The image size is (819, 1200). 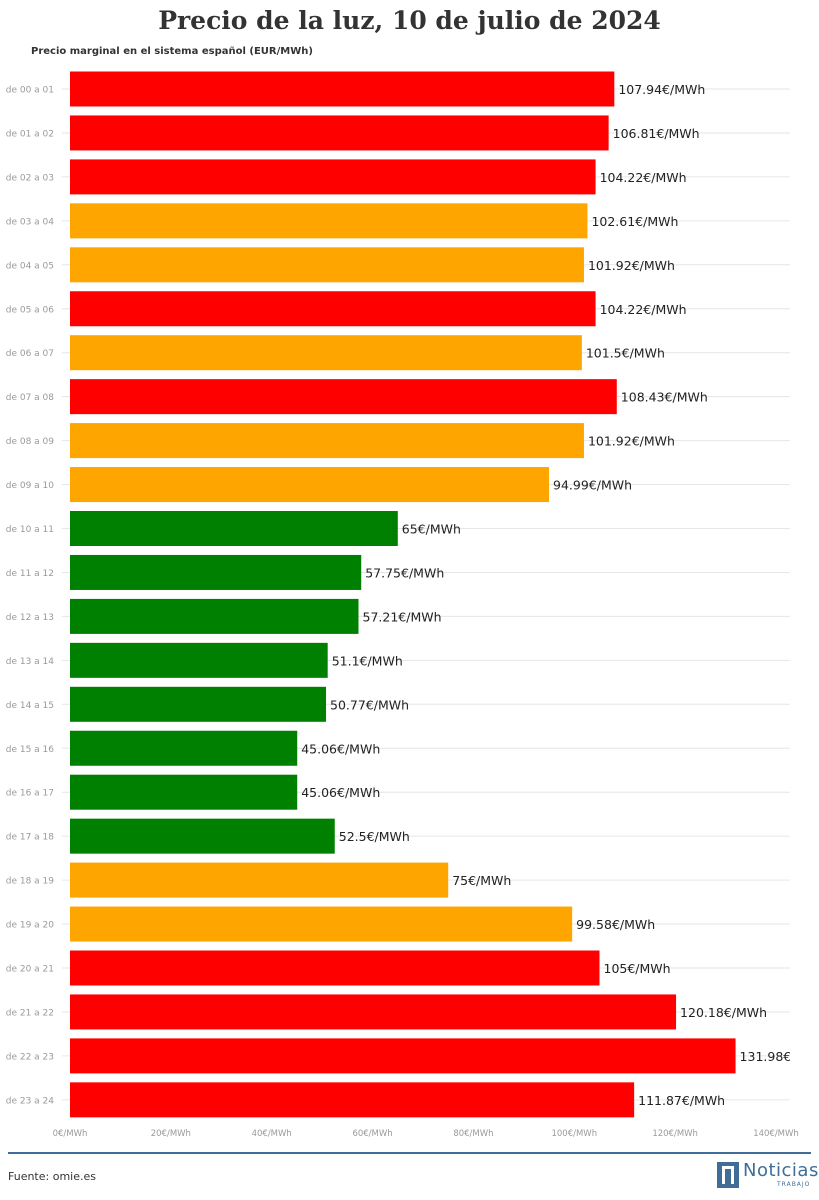 What do you see at coordinates (634, 221) in the screenshot?
I see `value-label: 102.61€/MWh` at bounding box center [634, 221].